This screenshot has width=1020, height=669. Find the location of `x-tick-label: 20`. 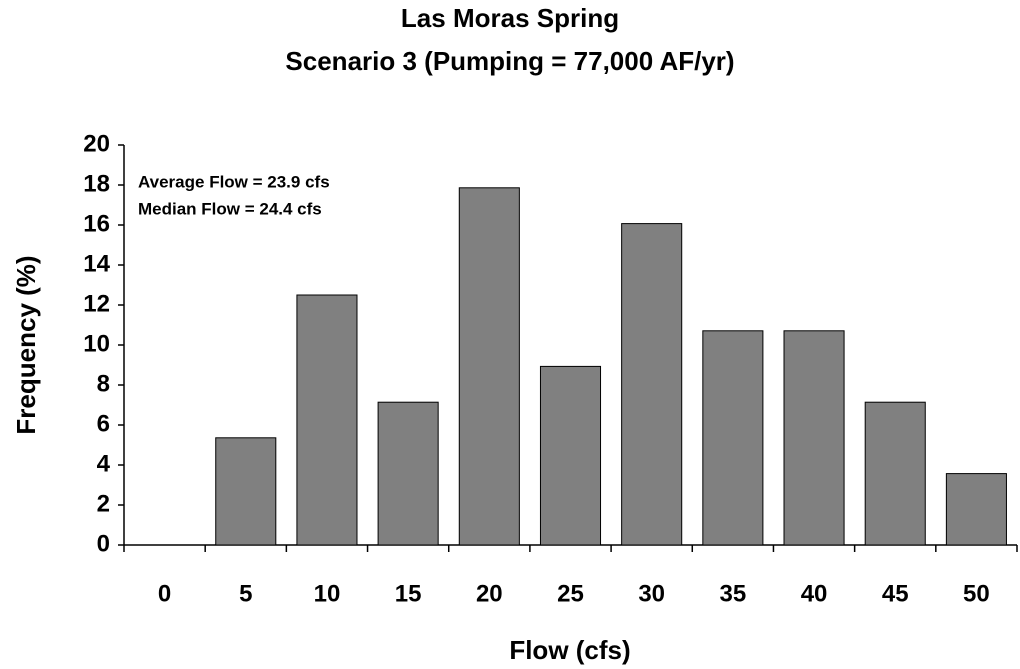

x-tick-label: 20 is located at coordinates (489, 593).